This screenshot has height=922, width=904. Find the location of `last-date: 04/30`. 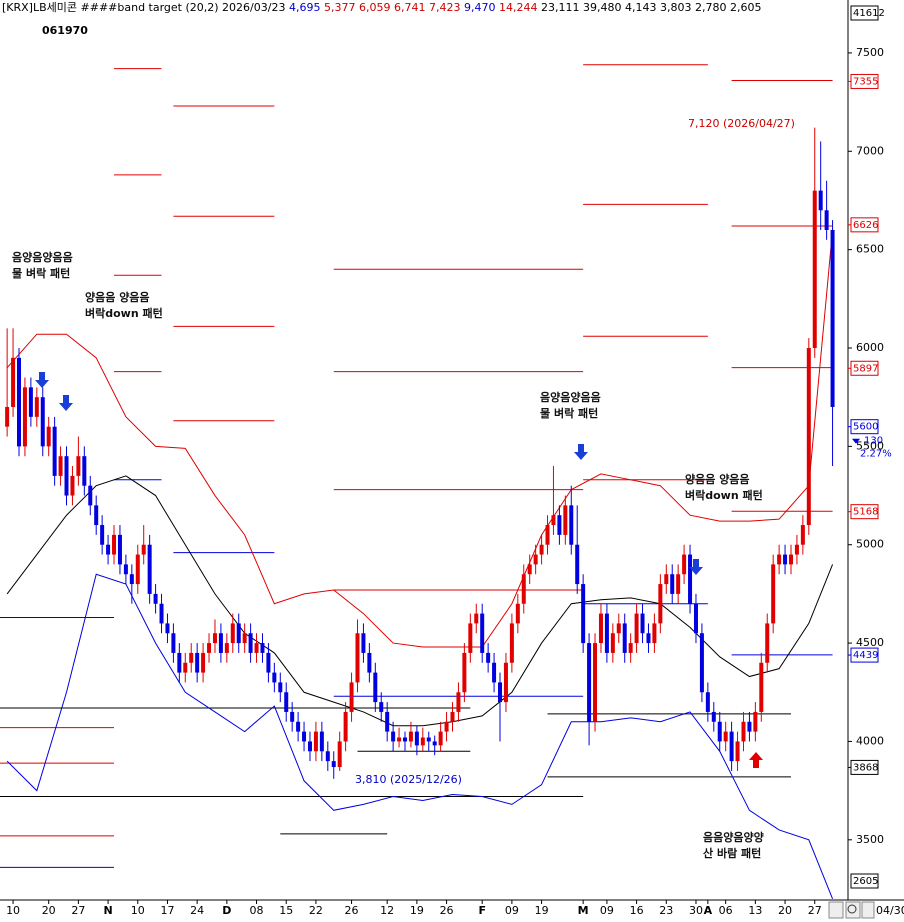

last-date: 04/30 is located at coordinates (890, 910).